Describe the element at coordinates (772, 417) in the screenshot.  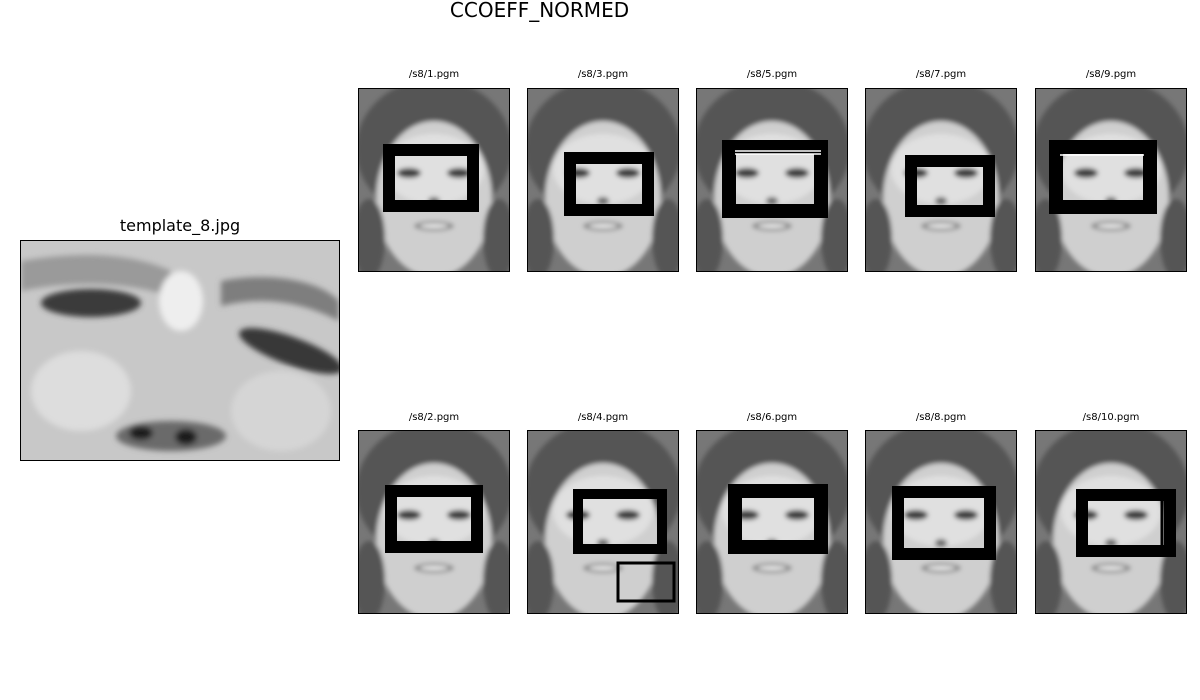
I see `panel-title: /s8/6.pgm` at that location.